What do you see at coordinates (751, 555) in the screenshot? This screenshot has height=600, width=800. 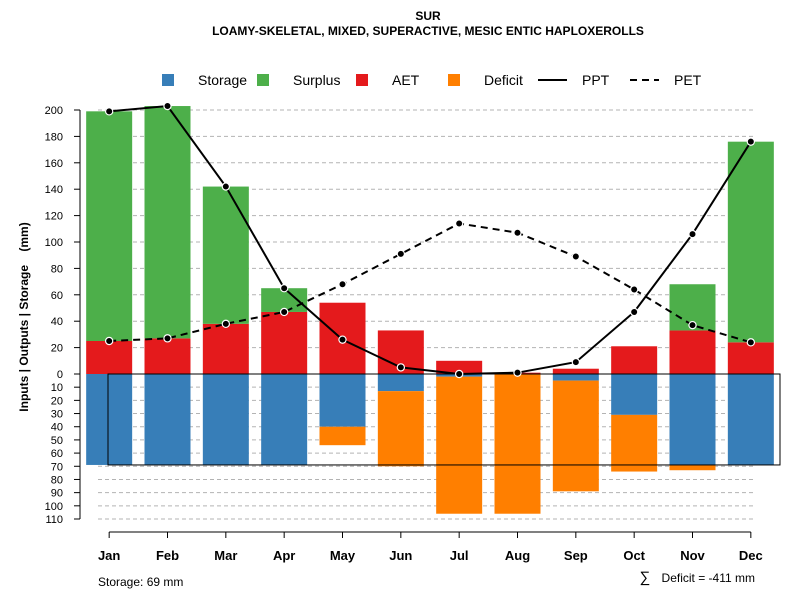 I see `x-tick-label: Dec` at bounding box center [751, 555].